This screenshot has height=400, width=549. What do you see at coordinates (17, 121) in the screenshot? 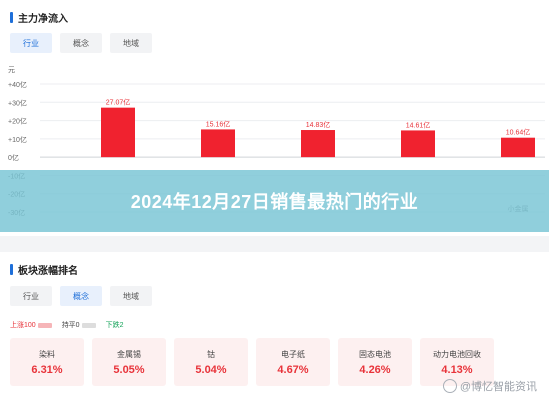
I see `y-tick-label: +20亿` at bounding box center [17, 121].